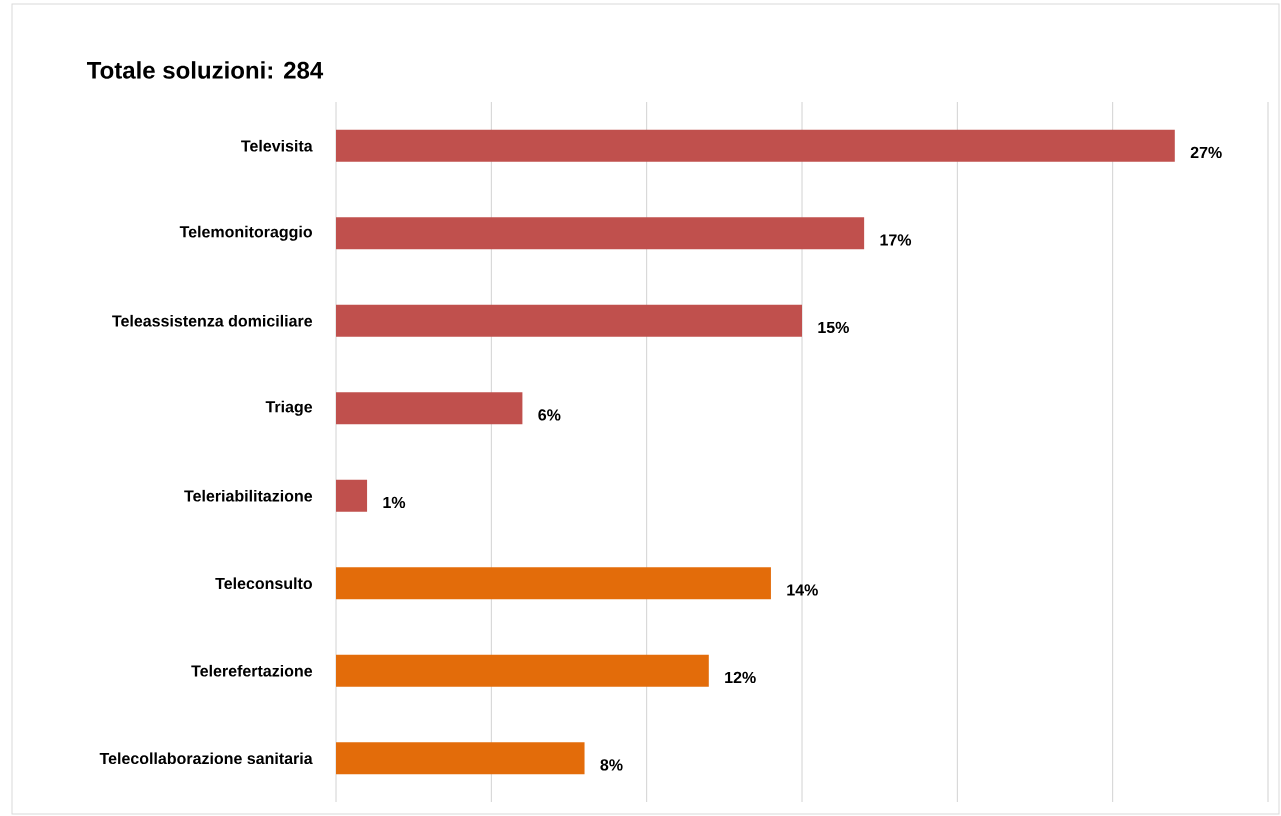  I want to click on y-tick-label: Triage, so click(289, 408).